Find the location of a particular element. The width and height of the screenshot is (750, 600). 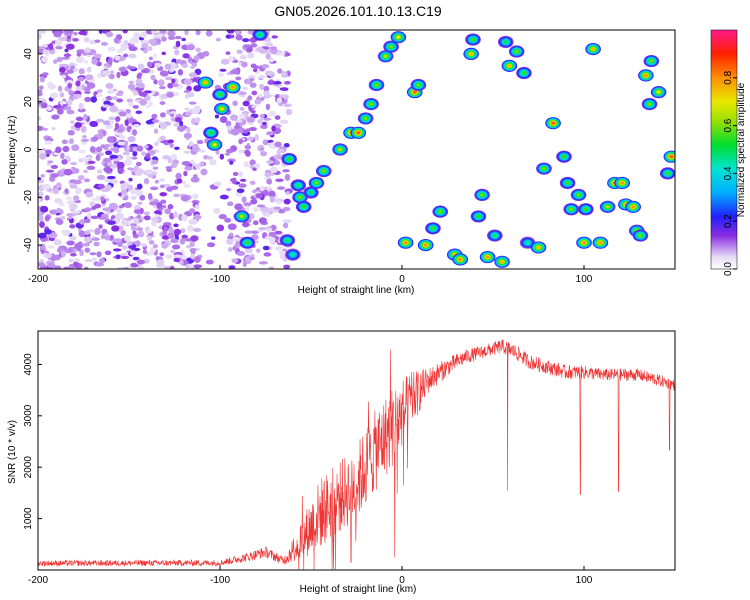

spectrogram-xtick-label: -100 is located at coordinates (220, 279).